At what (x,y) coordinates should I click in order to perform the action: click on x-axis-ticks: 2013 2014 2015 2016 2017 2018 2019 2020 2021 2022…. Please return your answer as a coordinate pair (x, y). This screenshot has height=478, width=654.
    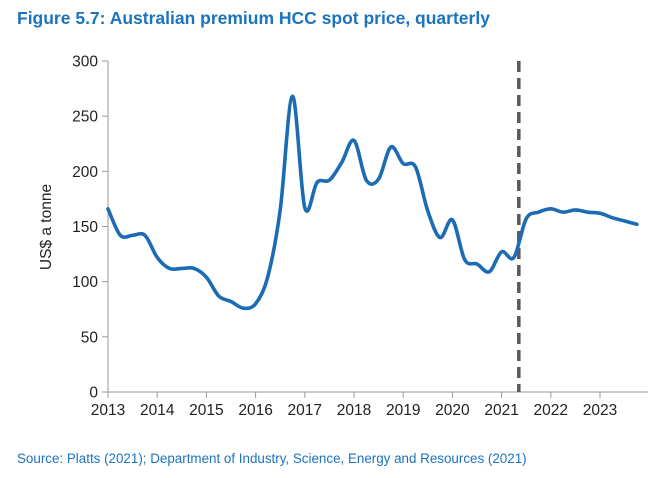
    Looking at the image, I should click on (354, 405).